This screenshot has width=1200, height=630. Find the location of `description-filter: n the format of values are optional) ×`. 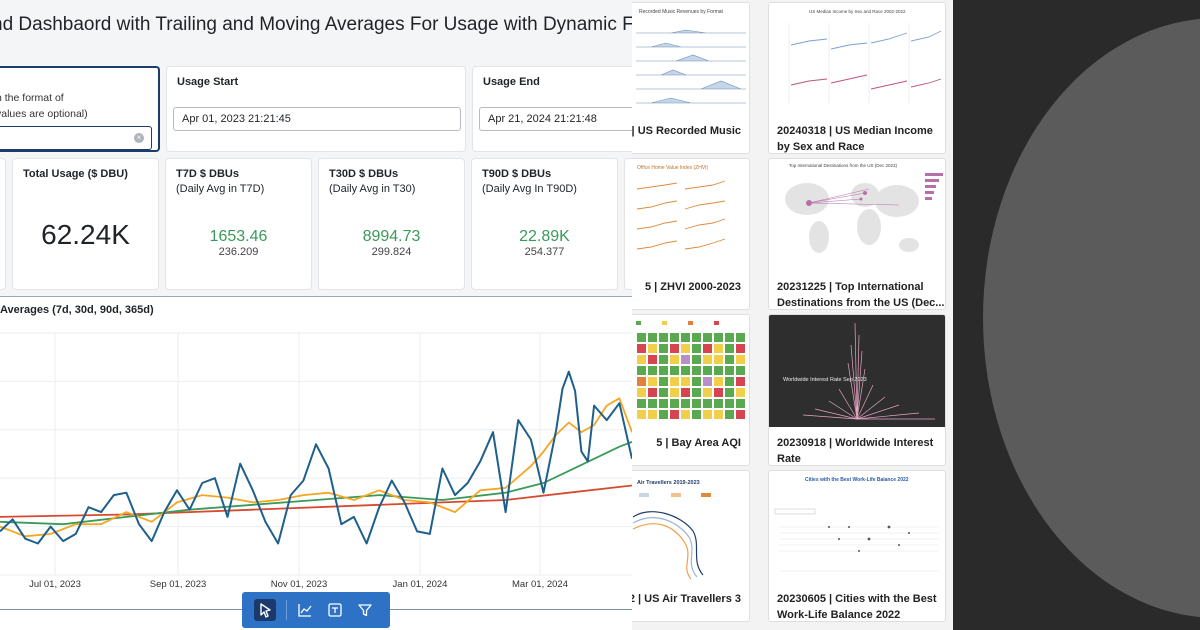

description-filter: n the format of values are optional) × is located at coordinates (80, 109).